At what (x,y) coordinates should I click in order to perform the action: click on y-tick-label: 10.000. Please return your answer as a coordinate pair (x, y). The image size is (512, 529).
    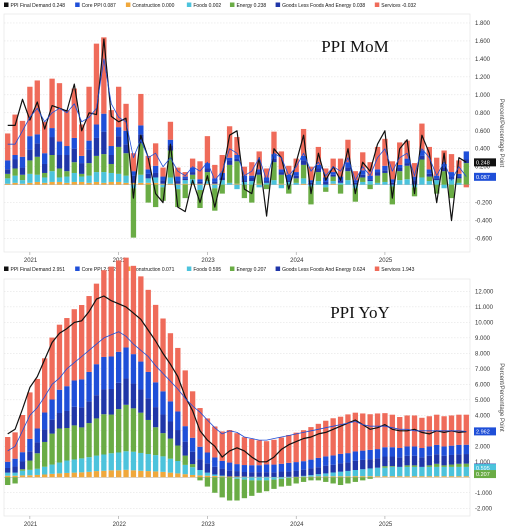
    Looking at the image, I should click on (484, 323).